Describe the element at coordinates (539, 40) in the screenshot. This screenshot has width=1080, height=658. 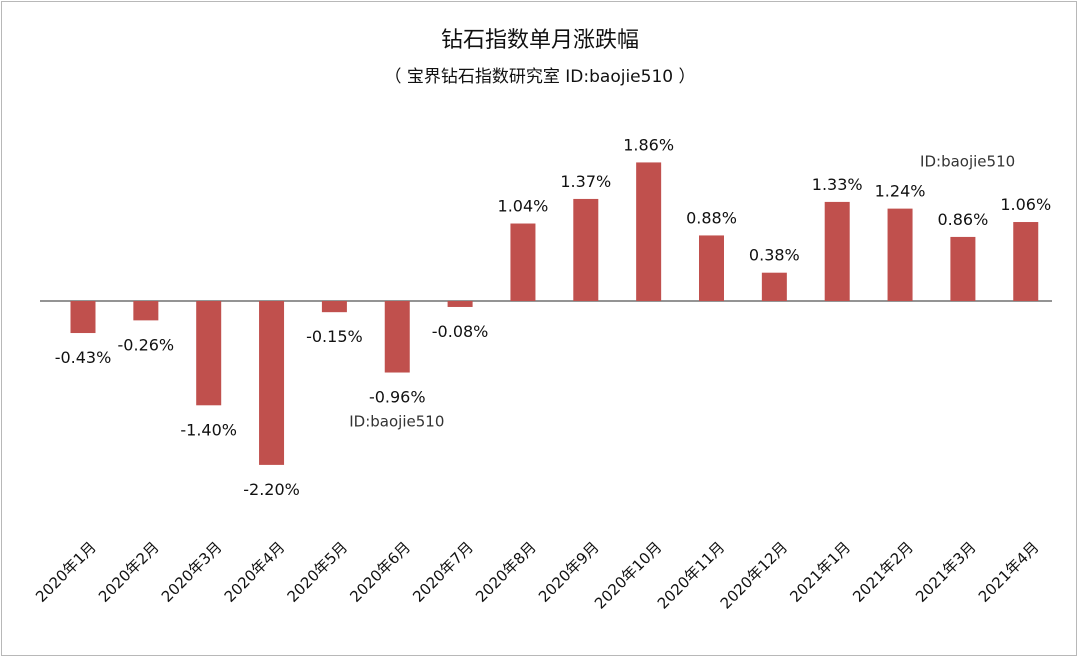
I see `chart-title: 钻石指数单月涨跌幅` at that location.